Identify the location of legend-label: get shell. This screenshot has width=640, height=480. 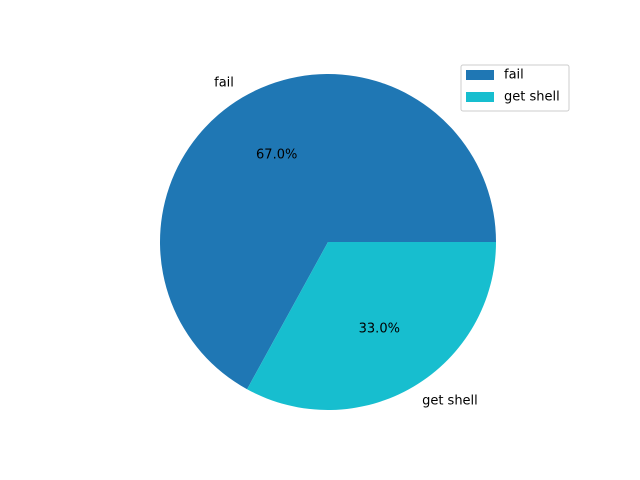
(532, 97).